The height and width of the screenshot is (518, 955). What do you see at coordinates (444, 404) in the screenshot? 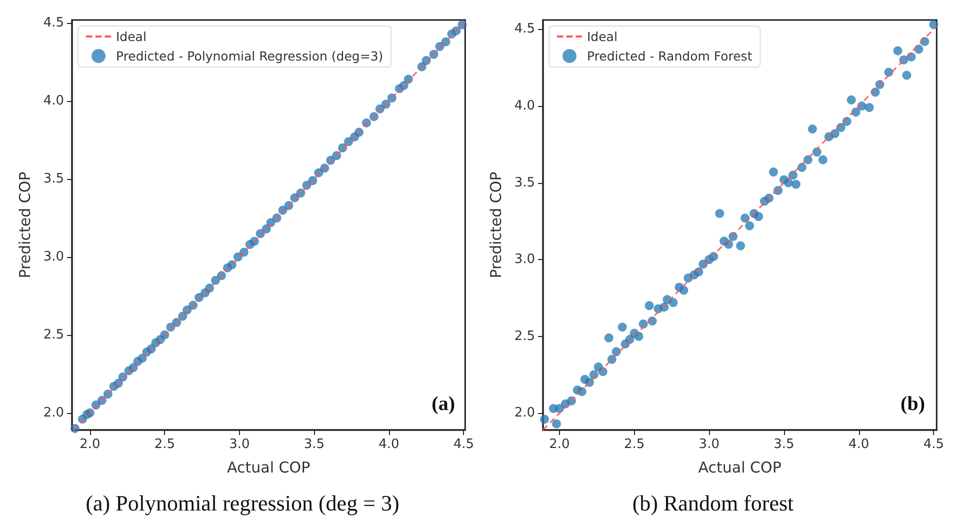
I see `annotation: (a)` at bounding box center [444, 404].